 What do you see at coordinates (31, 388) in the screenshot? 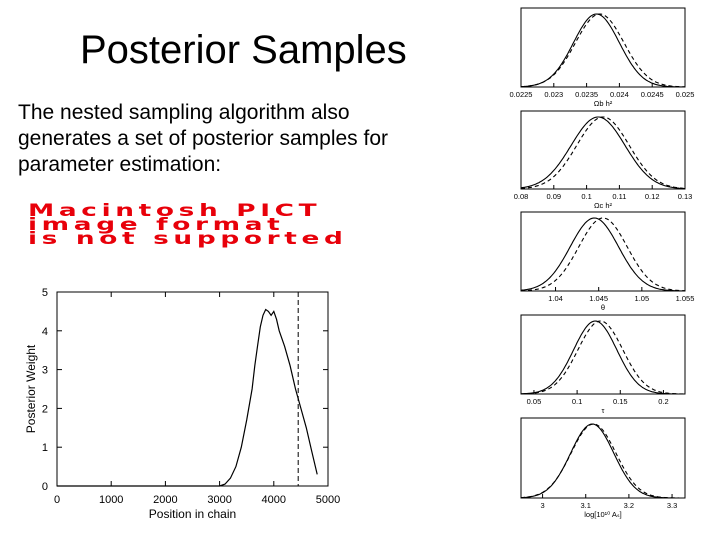
I see `y-axis-label: Posterior Weight` at bounding box center [31, 388].